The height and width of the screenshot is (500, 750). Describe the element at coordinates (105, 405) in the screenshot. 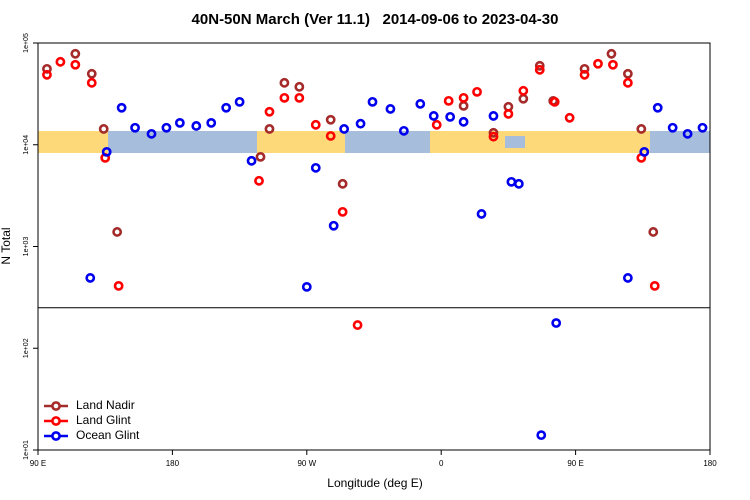

I see `legend-label: Land Nadir` at that location.